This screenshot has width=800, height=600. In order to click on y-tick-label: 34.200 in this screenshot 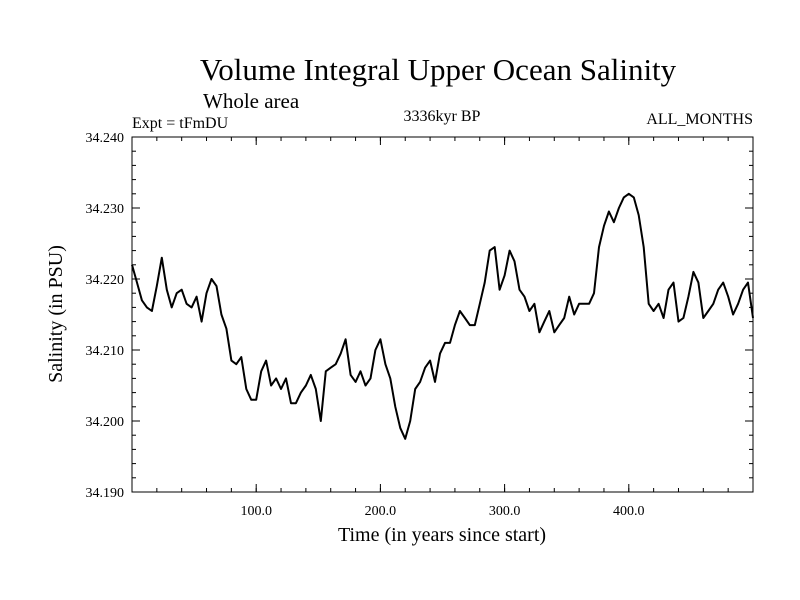, I will do `click(105, 422)`.